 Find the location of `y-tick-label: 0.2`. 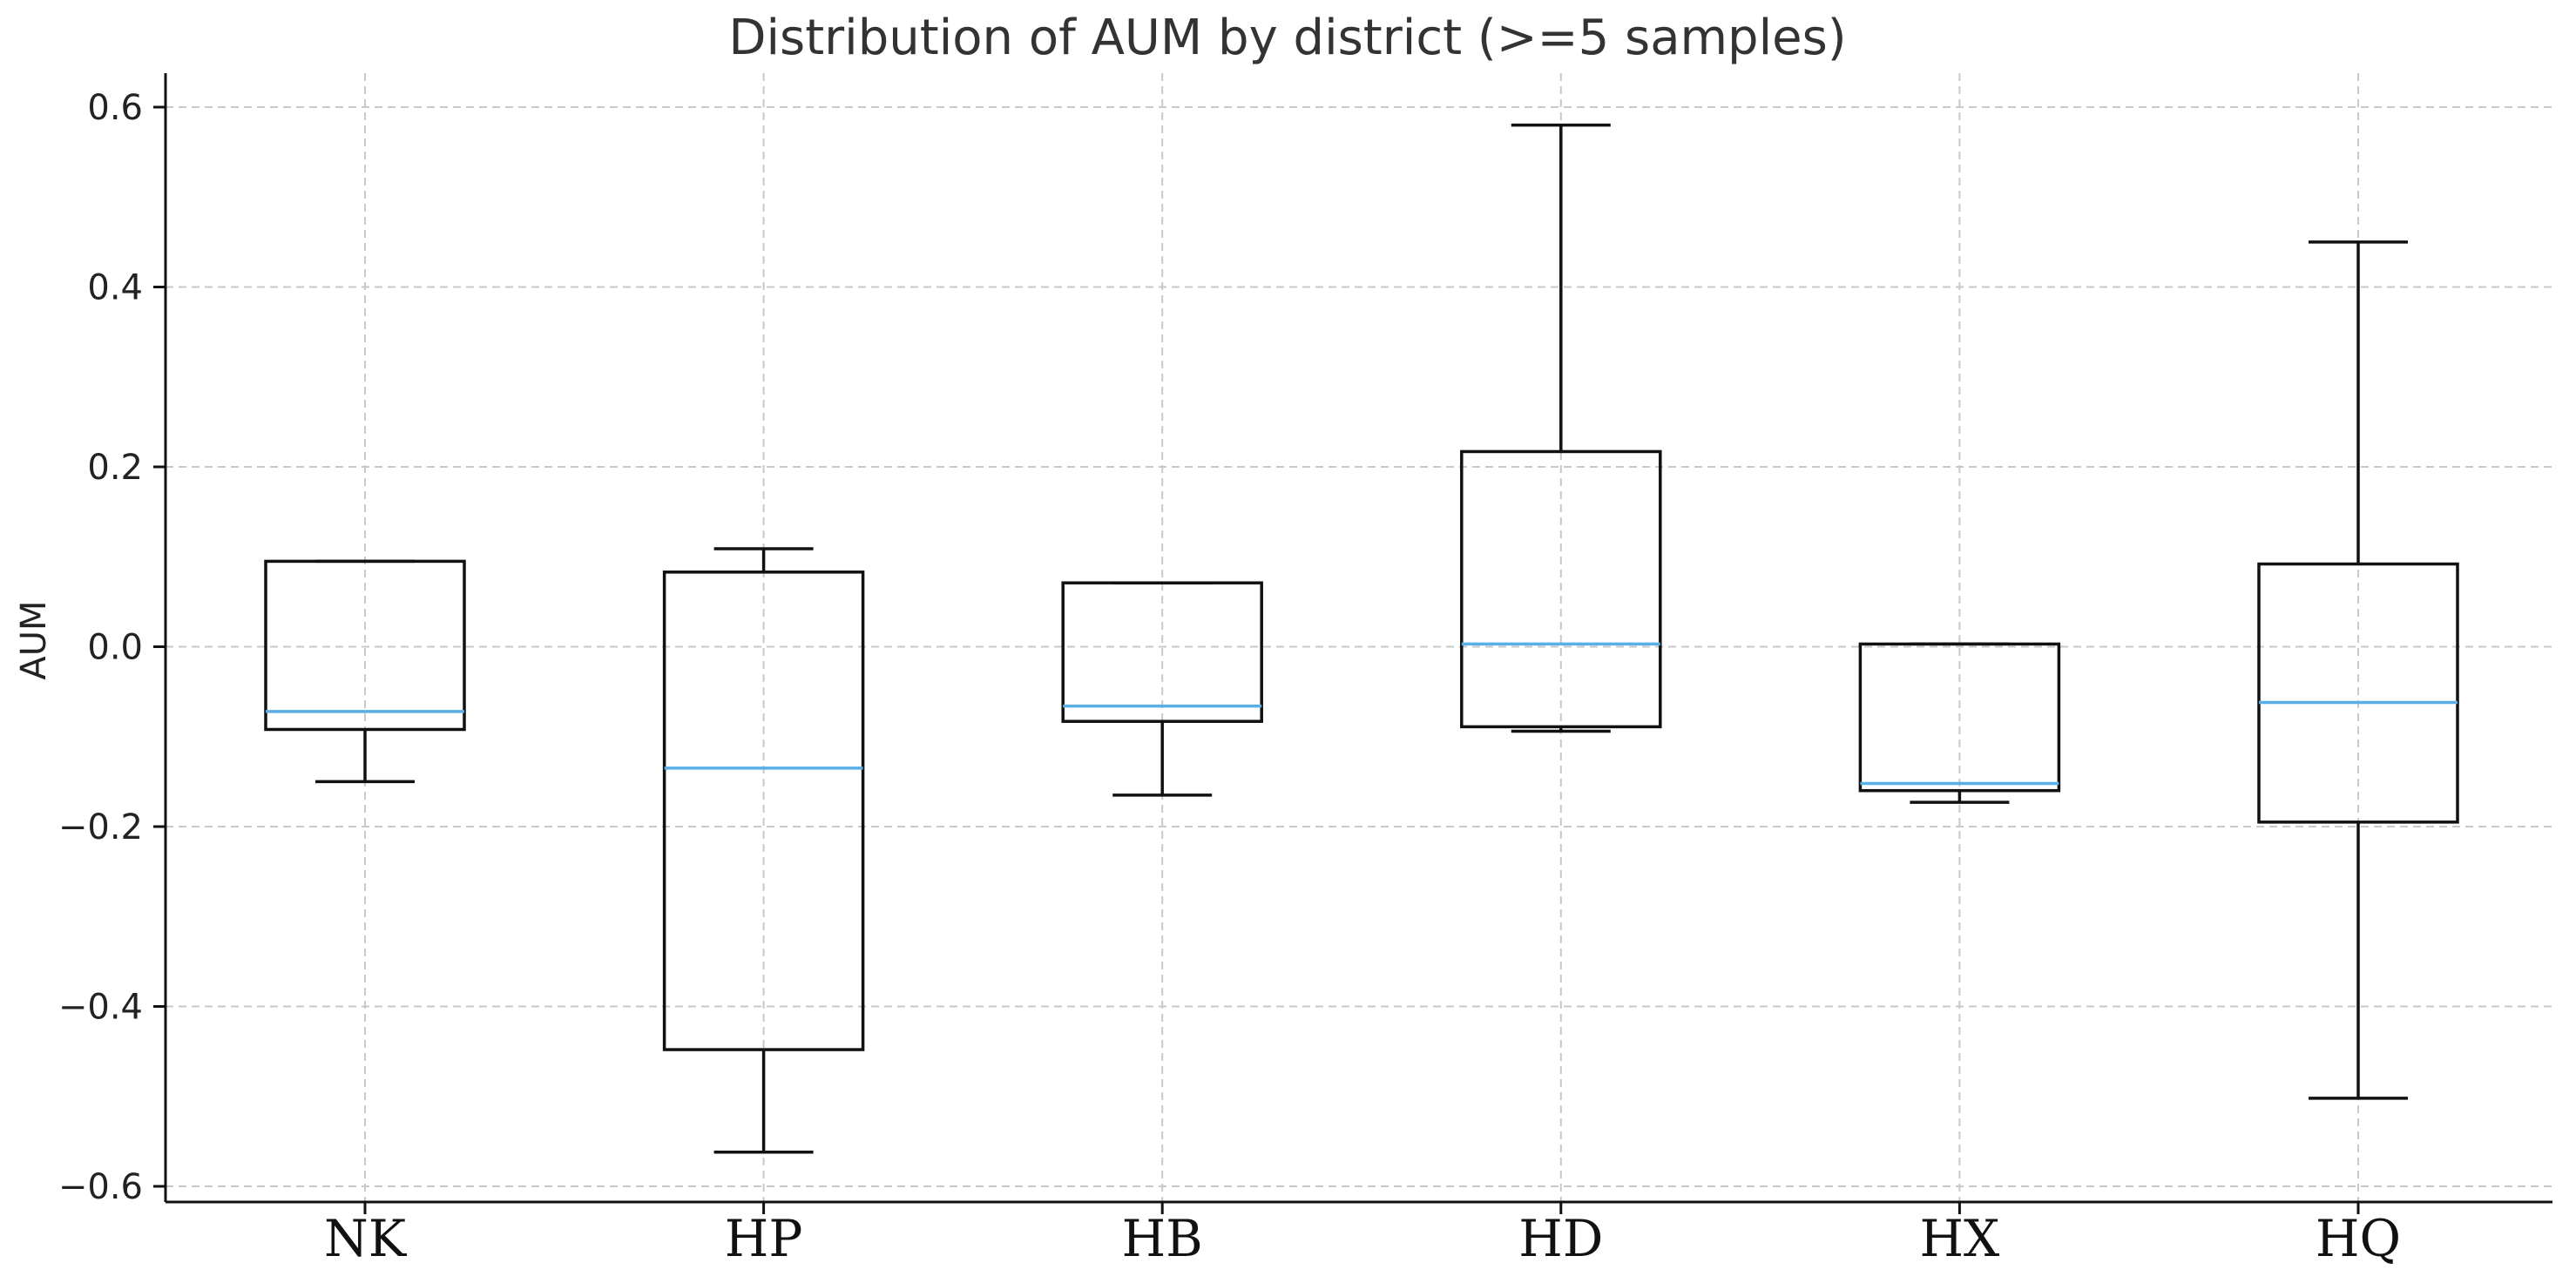

y-tick-label: 0.2 is located at coordinates (115, 468).